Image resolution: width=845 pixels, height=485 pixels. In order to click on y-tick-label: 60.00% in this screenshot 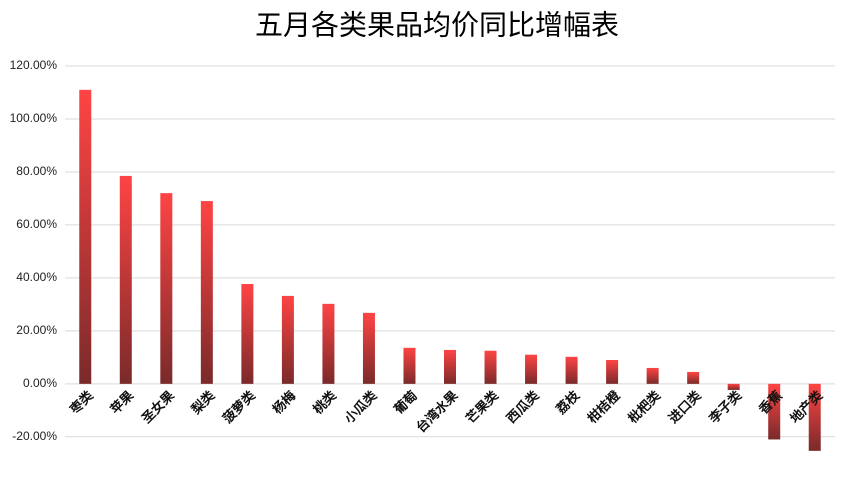, I will do `click(36, 224)`.